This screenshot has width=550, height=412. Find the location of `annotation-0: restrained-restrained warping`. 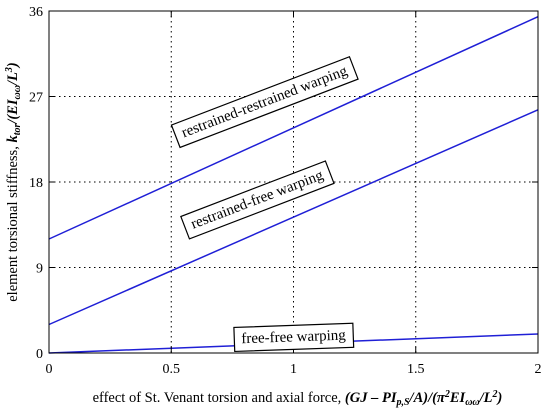

annotation-0: restrained-restrained warping is located at coordinates (264, 102).